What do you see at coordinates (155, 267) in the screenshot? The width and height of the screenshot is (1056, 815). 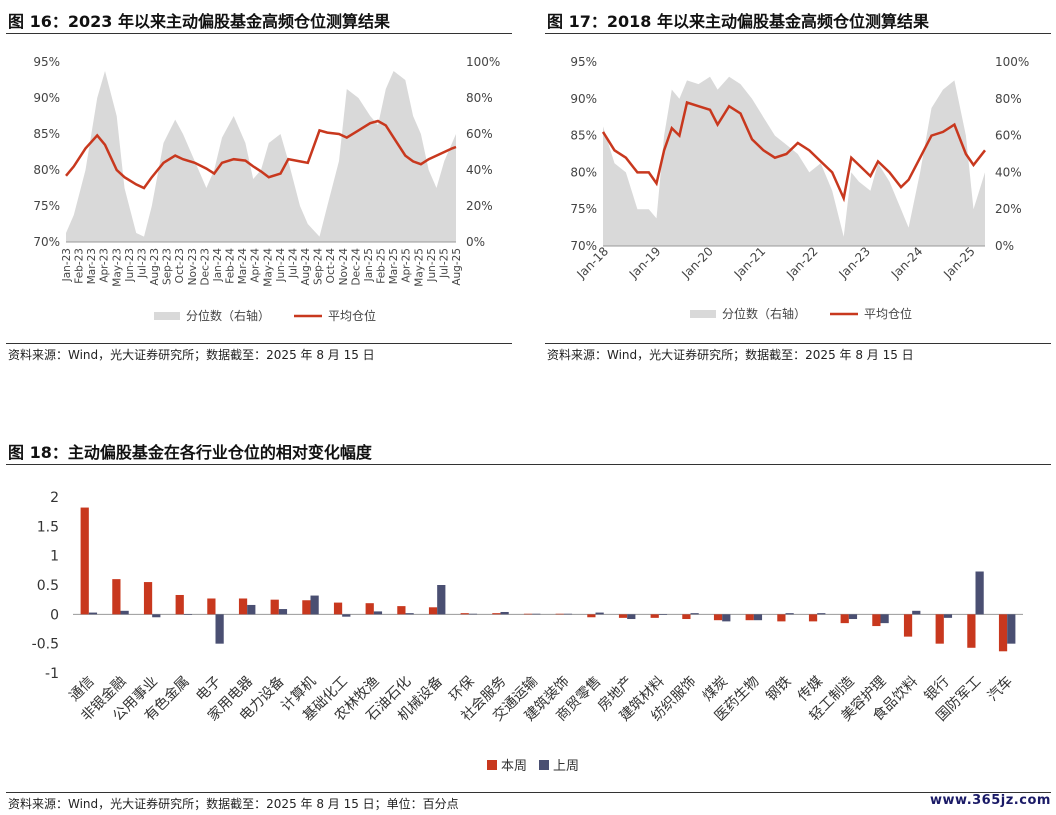 I see `x-axis-tick: Aug-23` at bounding box center [155, 267].